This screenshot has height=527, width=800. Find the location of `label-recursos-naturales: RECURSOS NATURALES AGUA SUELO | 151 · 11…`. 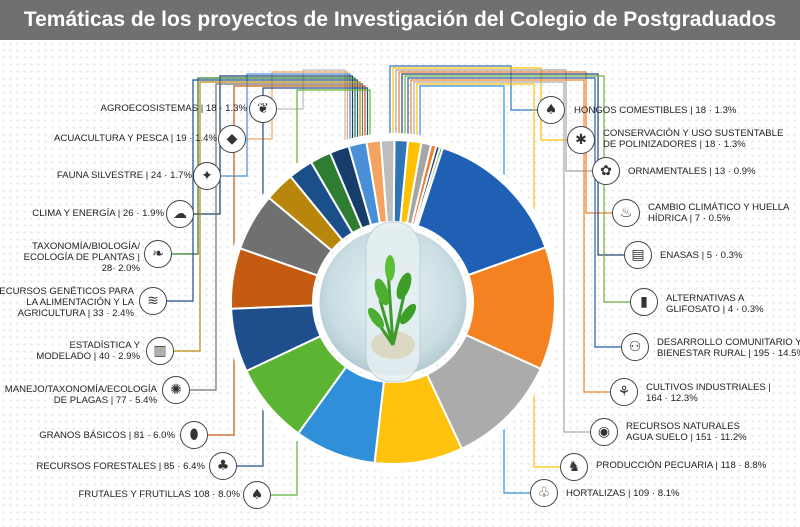

label-recursos-naturales: RECURSOS NATURALES AGUA SUELO | 151 · 11… is located at coordinates (686, 432).